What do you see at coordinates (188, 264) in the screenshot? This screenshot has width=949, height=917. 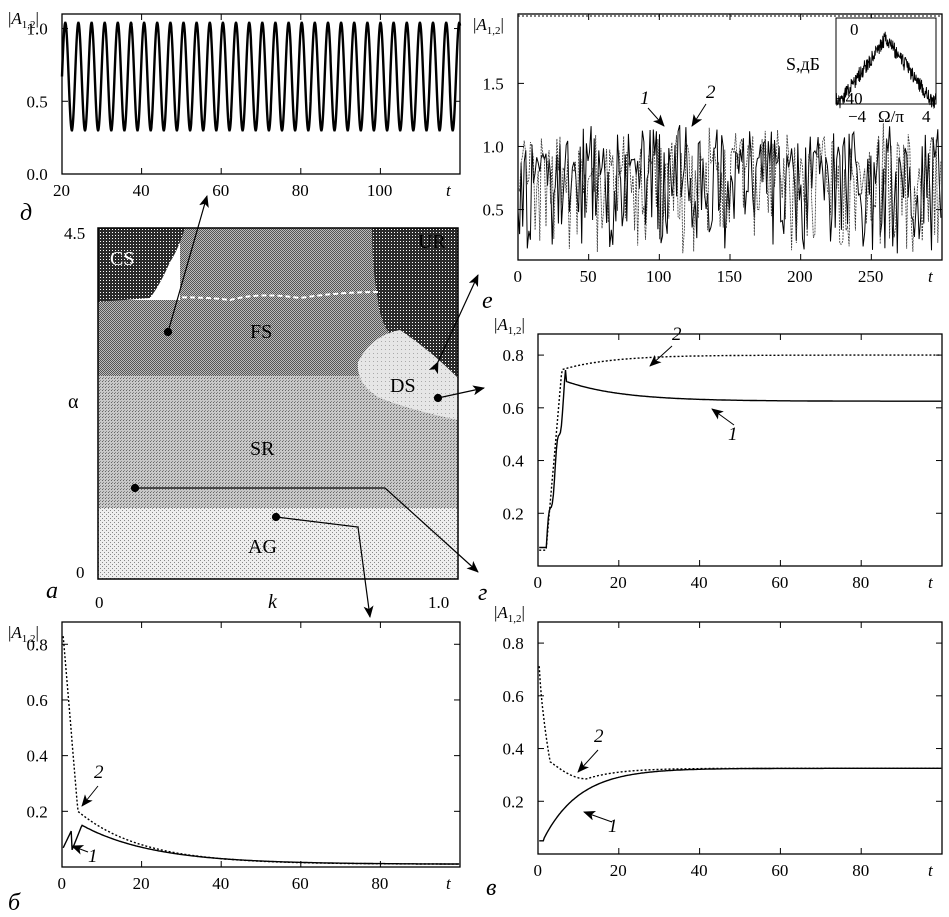 I see `arrow-to-d` at bounding box center [188, 264].